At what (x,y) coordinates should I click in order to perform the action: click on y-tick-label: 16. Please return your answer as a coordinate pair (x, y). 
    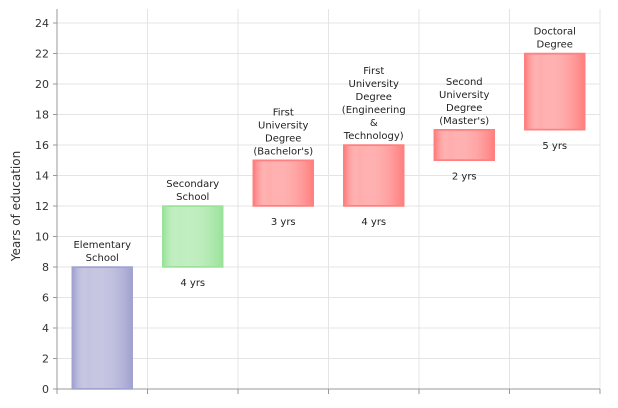
    Looking at the image, I should click on (42, 145).